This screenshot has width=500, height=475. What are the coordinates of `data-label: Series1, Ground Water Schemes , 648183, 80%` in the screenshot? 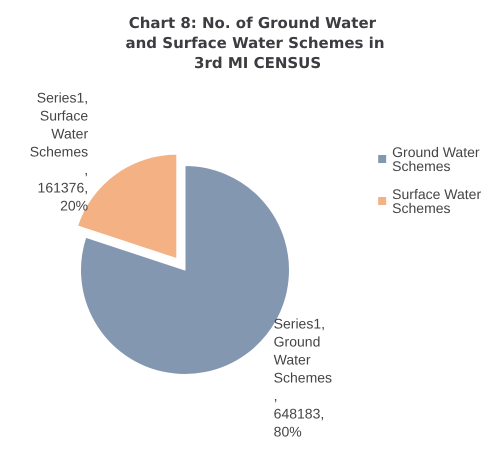 It's located at (303, 377).